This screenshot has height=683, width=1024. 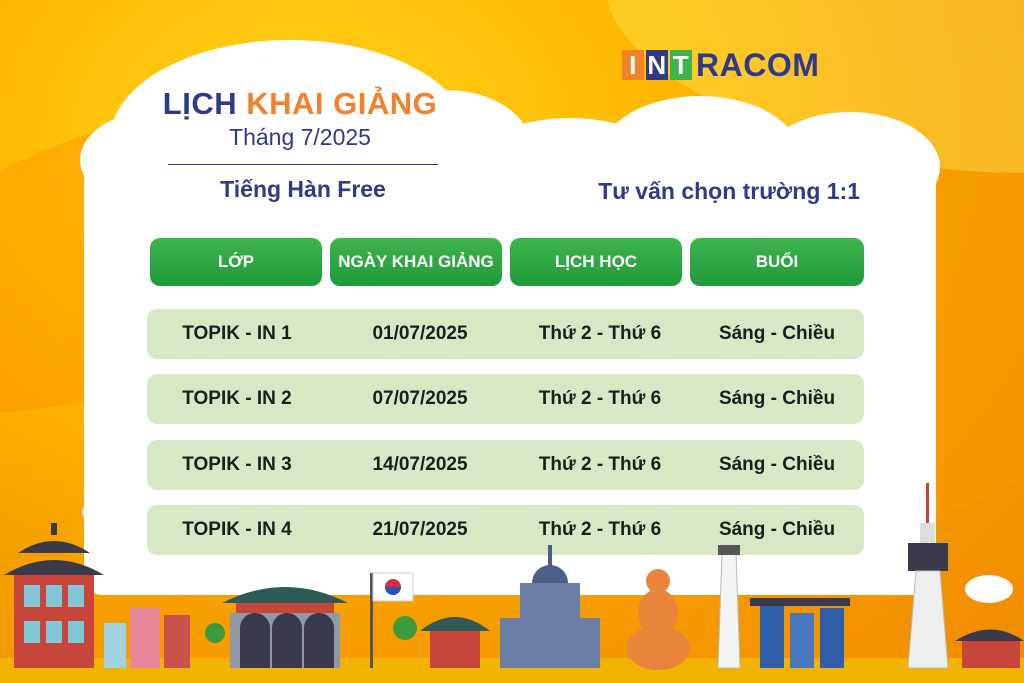 What do you see at coordinates (596, 262) in the screenshot?
I see `column-header-schedule: LỊCH HỌC` at bounding box center [596, 262].